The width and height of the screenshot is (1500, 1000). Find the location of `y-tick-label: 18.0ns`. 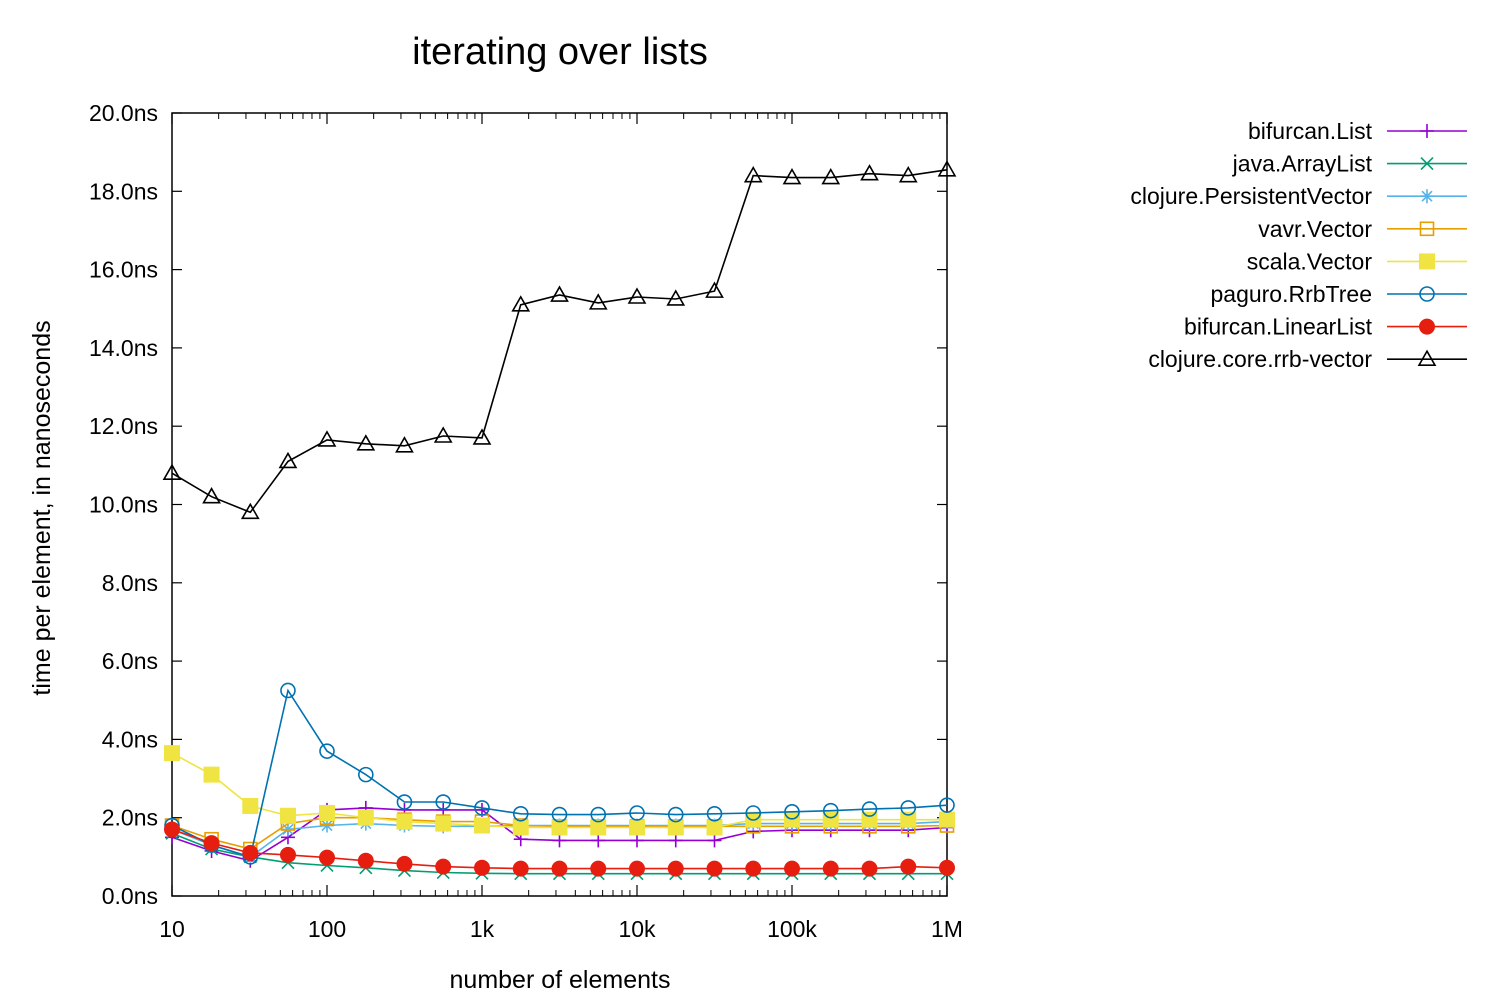

y-tick-label: 18.0ns is located at coordinates (123, 191).